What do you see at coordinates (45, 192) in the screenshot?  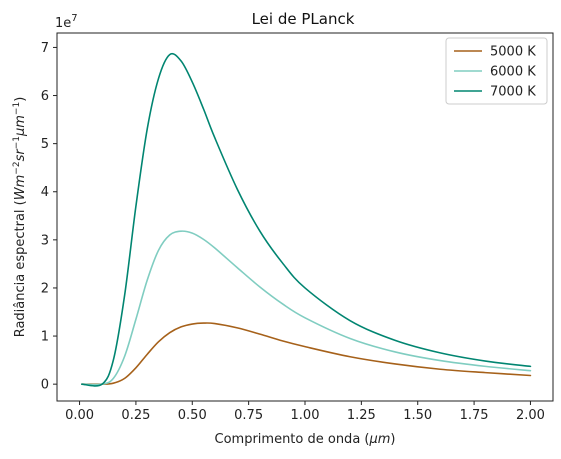 I see `y-tick-label: 4` at bounding box center [45, 192].